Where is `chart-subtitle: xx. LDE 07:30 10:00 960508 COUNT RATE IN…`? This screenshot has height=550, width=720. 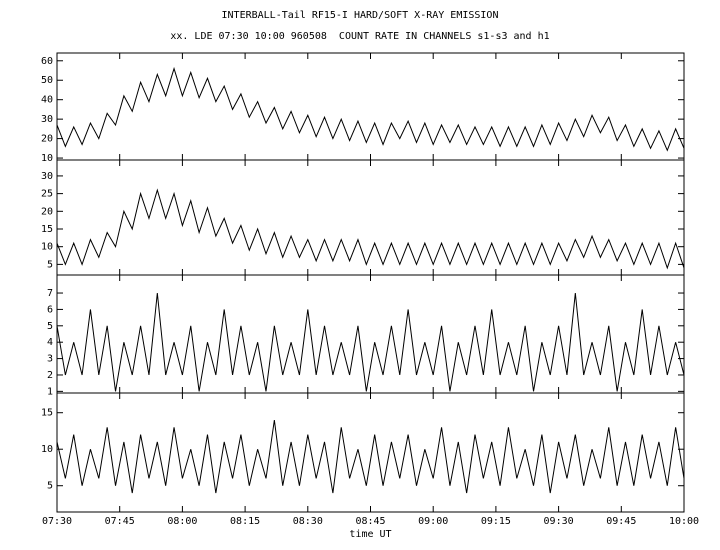
chart-subtitle: xx. LDE 07:30 10:00 960508 COUNT RATE IN… is located at coordinates (359, 36).